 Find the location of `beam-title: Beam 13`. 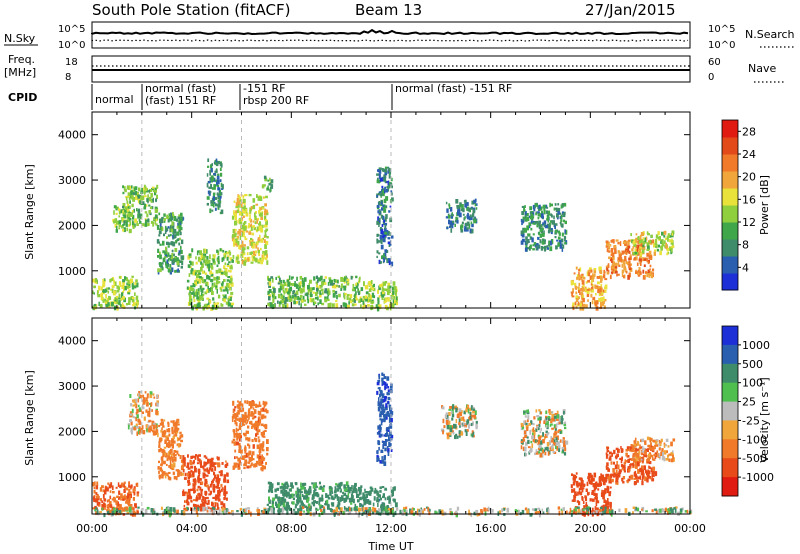

beam-title: Beam 13 is located at coordinates (388, 10).